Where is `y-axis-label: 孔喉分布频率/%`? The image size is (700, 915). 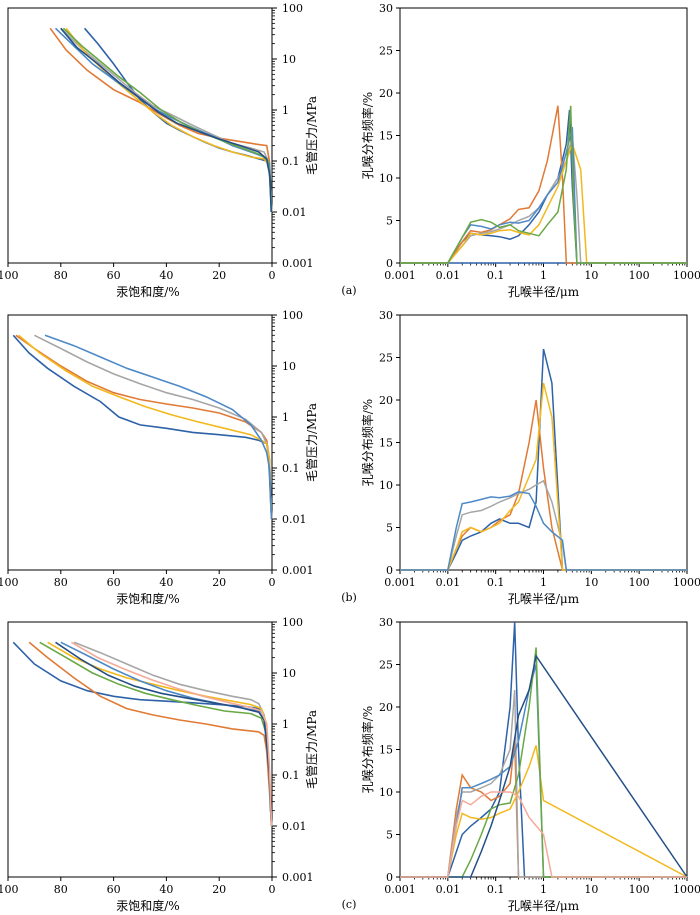 y-axis-label: 孔喉分布频率/% is located at coordinates (367, 749).